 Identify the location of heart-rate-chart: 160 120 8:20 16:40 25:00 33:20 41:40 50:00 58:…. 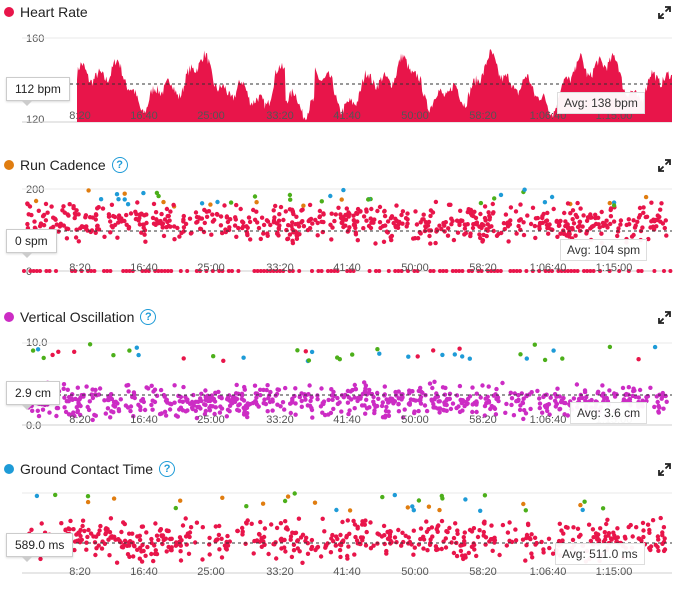
(347, 79).